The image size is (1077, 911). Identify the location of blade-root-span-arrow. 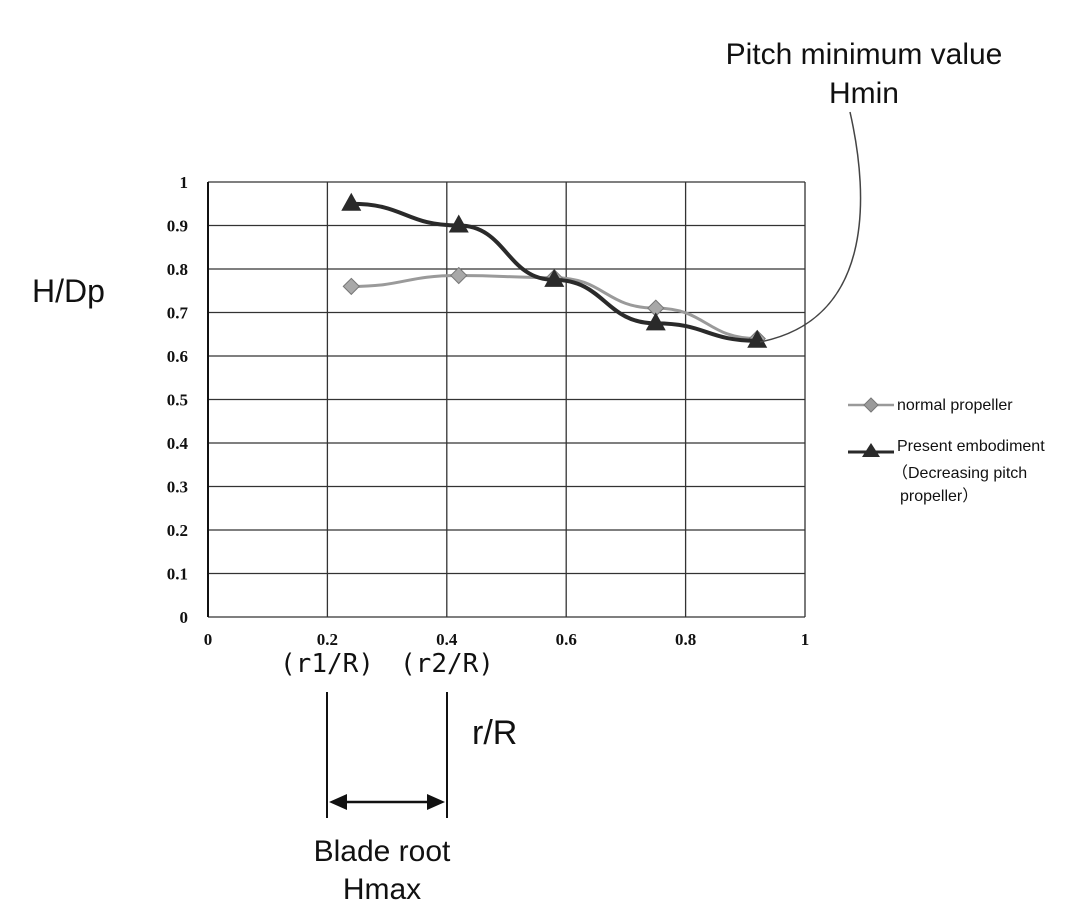
(387, 802).